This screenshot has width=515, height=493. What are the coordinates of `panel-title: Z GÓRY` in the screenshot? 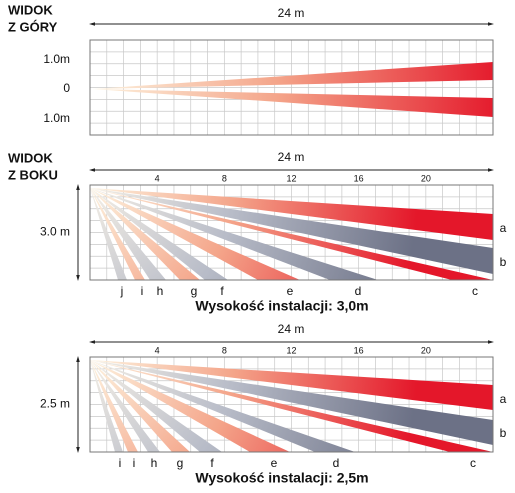 It's located at (33, 26).